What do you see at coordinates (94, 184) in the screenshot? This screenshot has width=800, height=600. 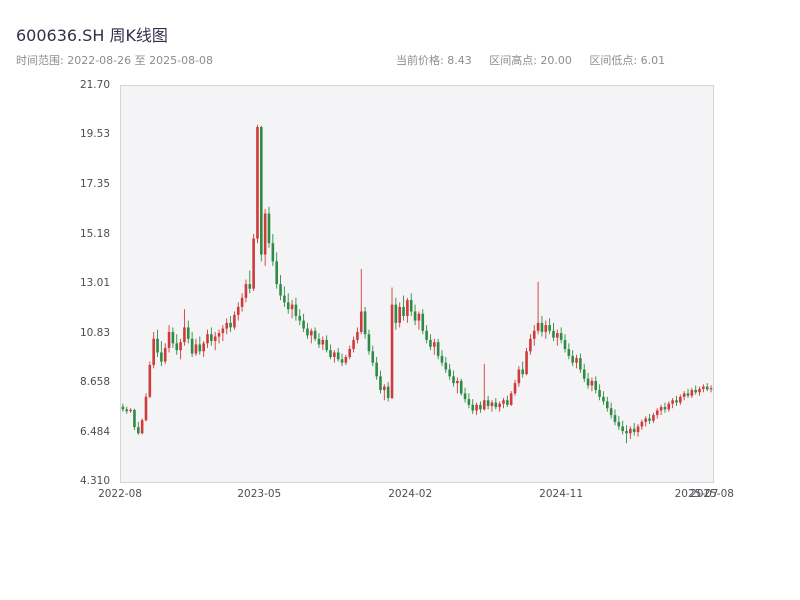 I see `y-tick-label: 17.35` at bounding box center [94, 184].